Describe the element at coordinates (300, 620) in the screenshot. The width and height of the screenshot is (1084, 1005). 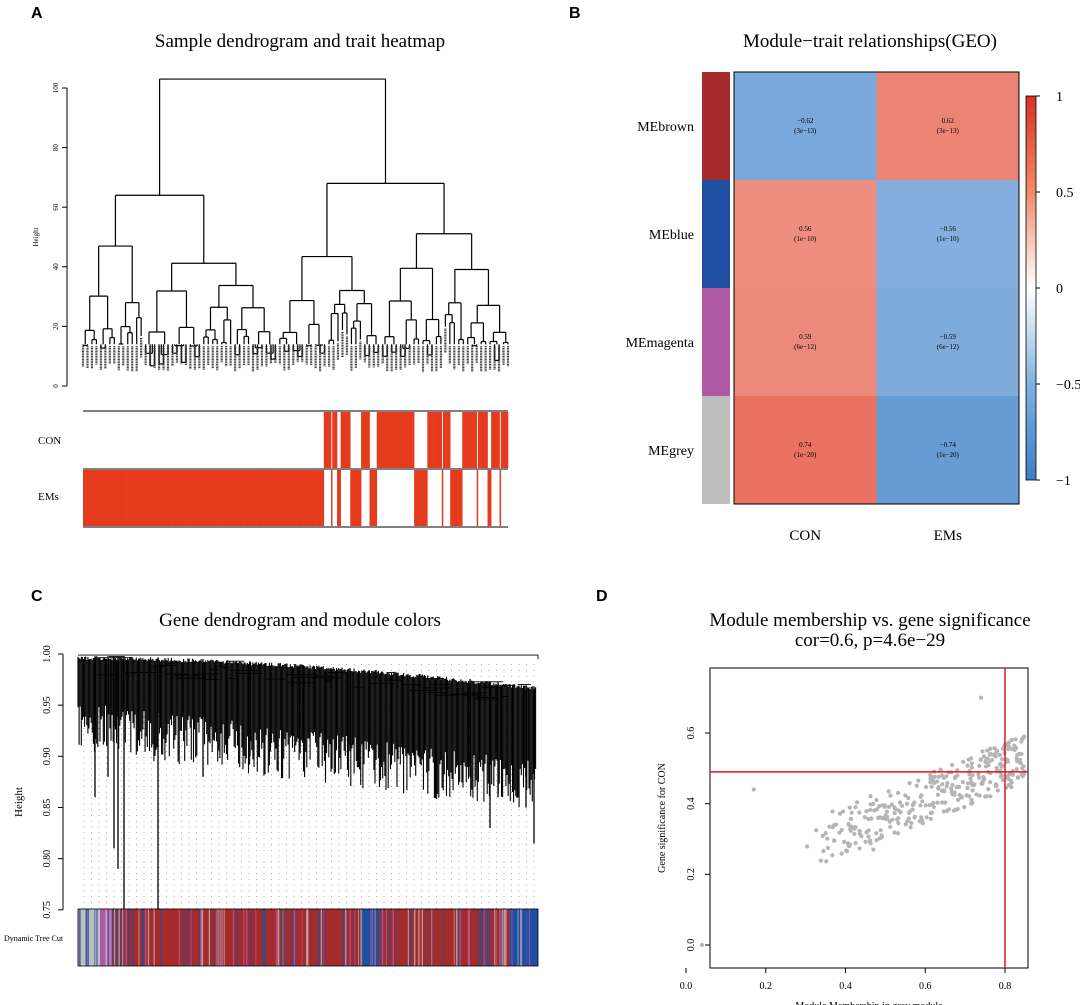
I see `chart-c-title: Gene dendrogram and module colors` at that location.